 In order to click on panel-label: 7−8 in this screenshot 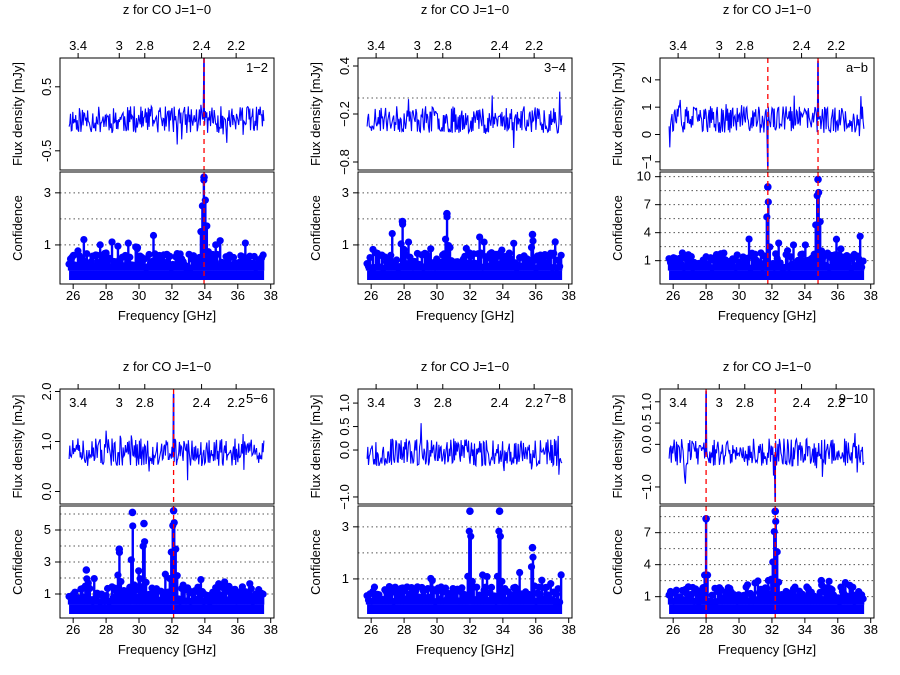, I will do `click(555, 398)`.